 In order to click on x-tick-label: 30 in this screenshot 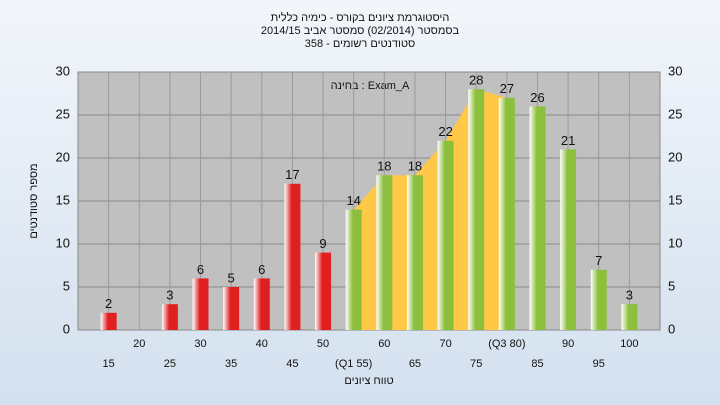, I will do `click(200, 344)`.